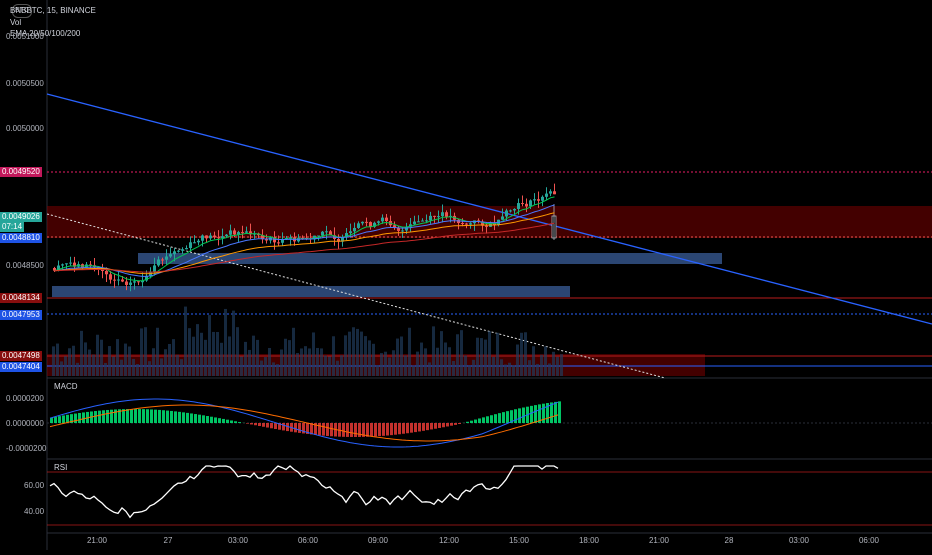 This screenshot has height=555, width=932. Describe the element at coordinates (21, 172) in the screenshot. I see `price-tag-magenta: 0.0049520` at that location.